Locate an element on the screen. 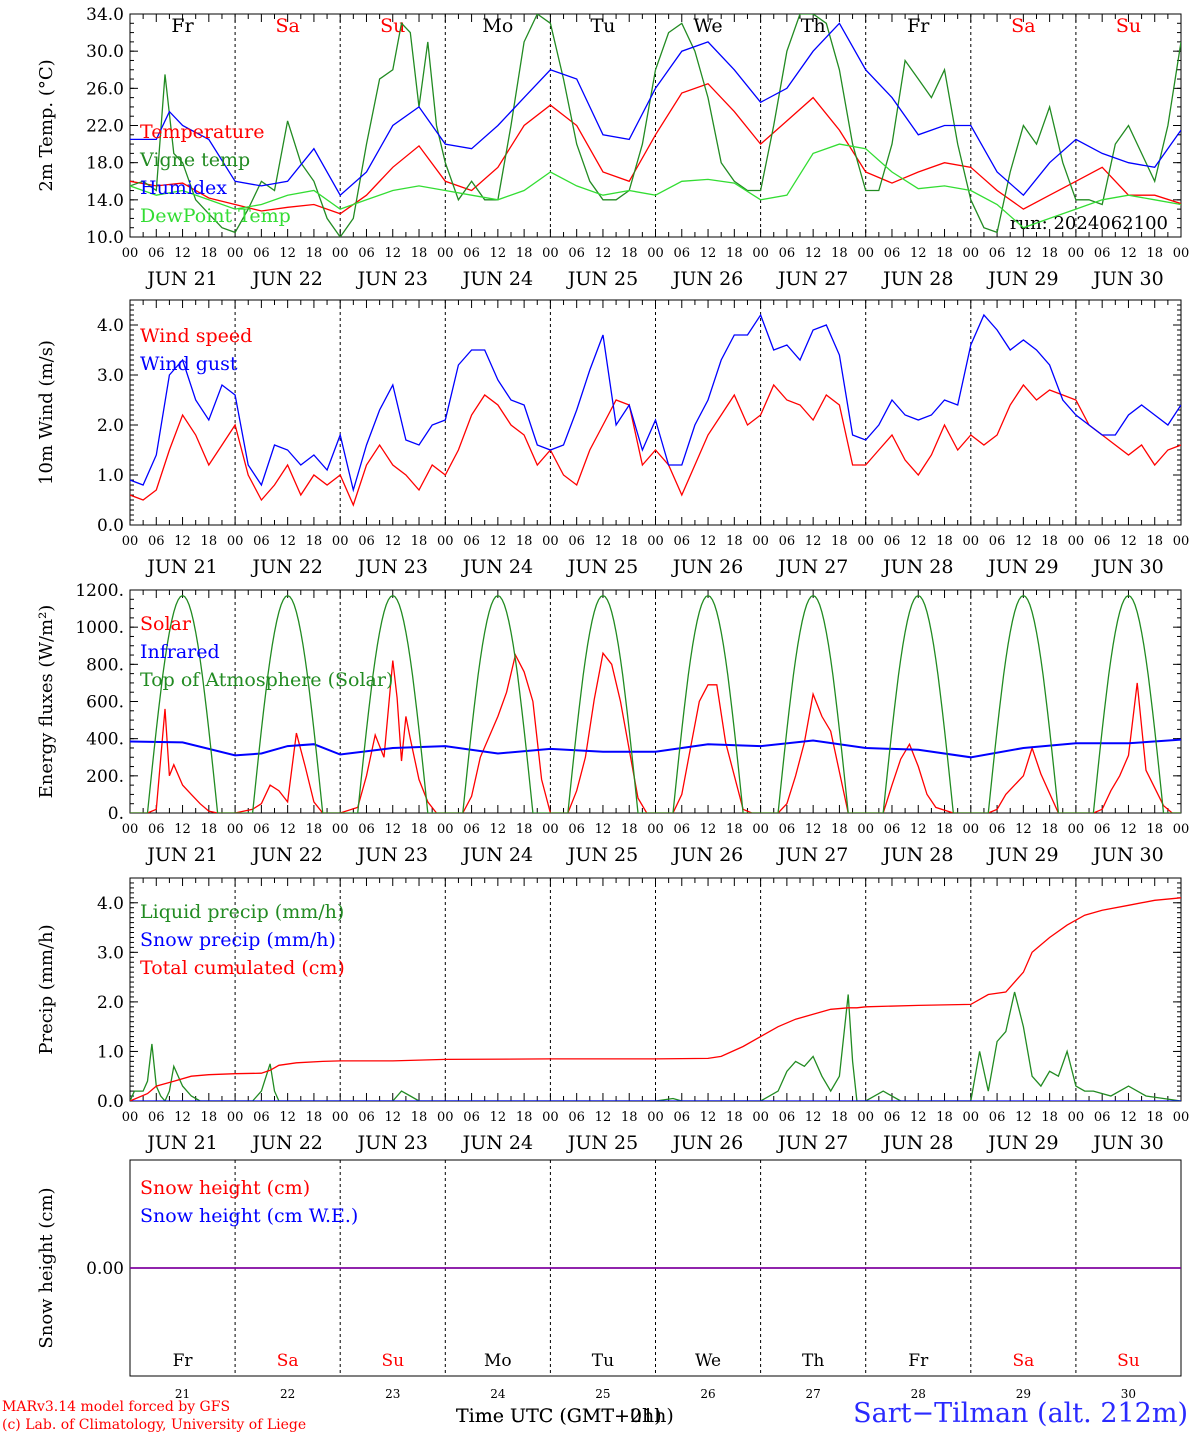  x-axis-title-b: Time UTC (GMT+2h) is located at coordinates (559, 1416).